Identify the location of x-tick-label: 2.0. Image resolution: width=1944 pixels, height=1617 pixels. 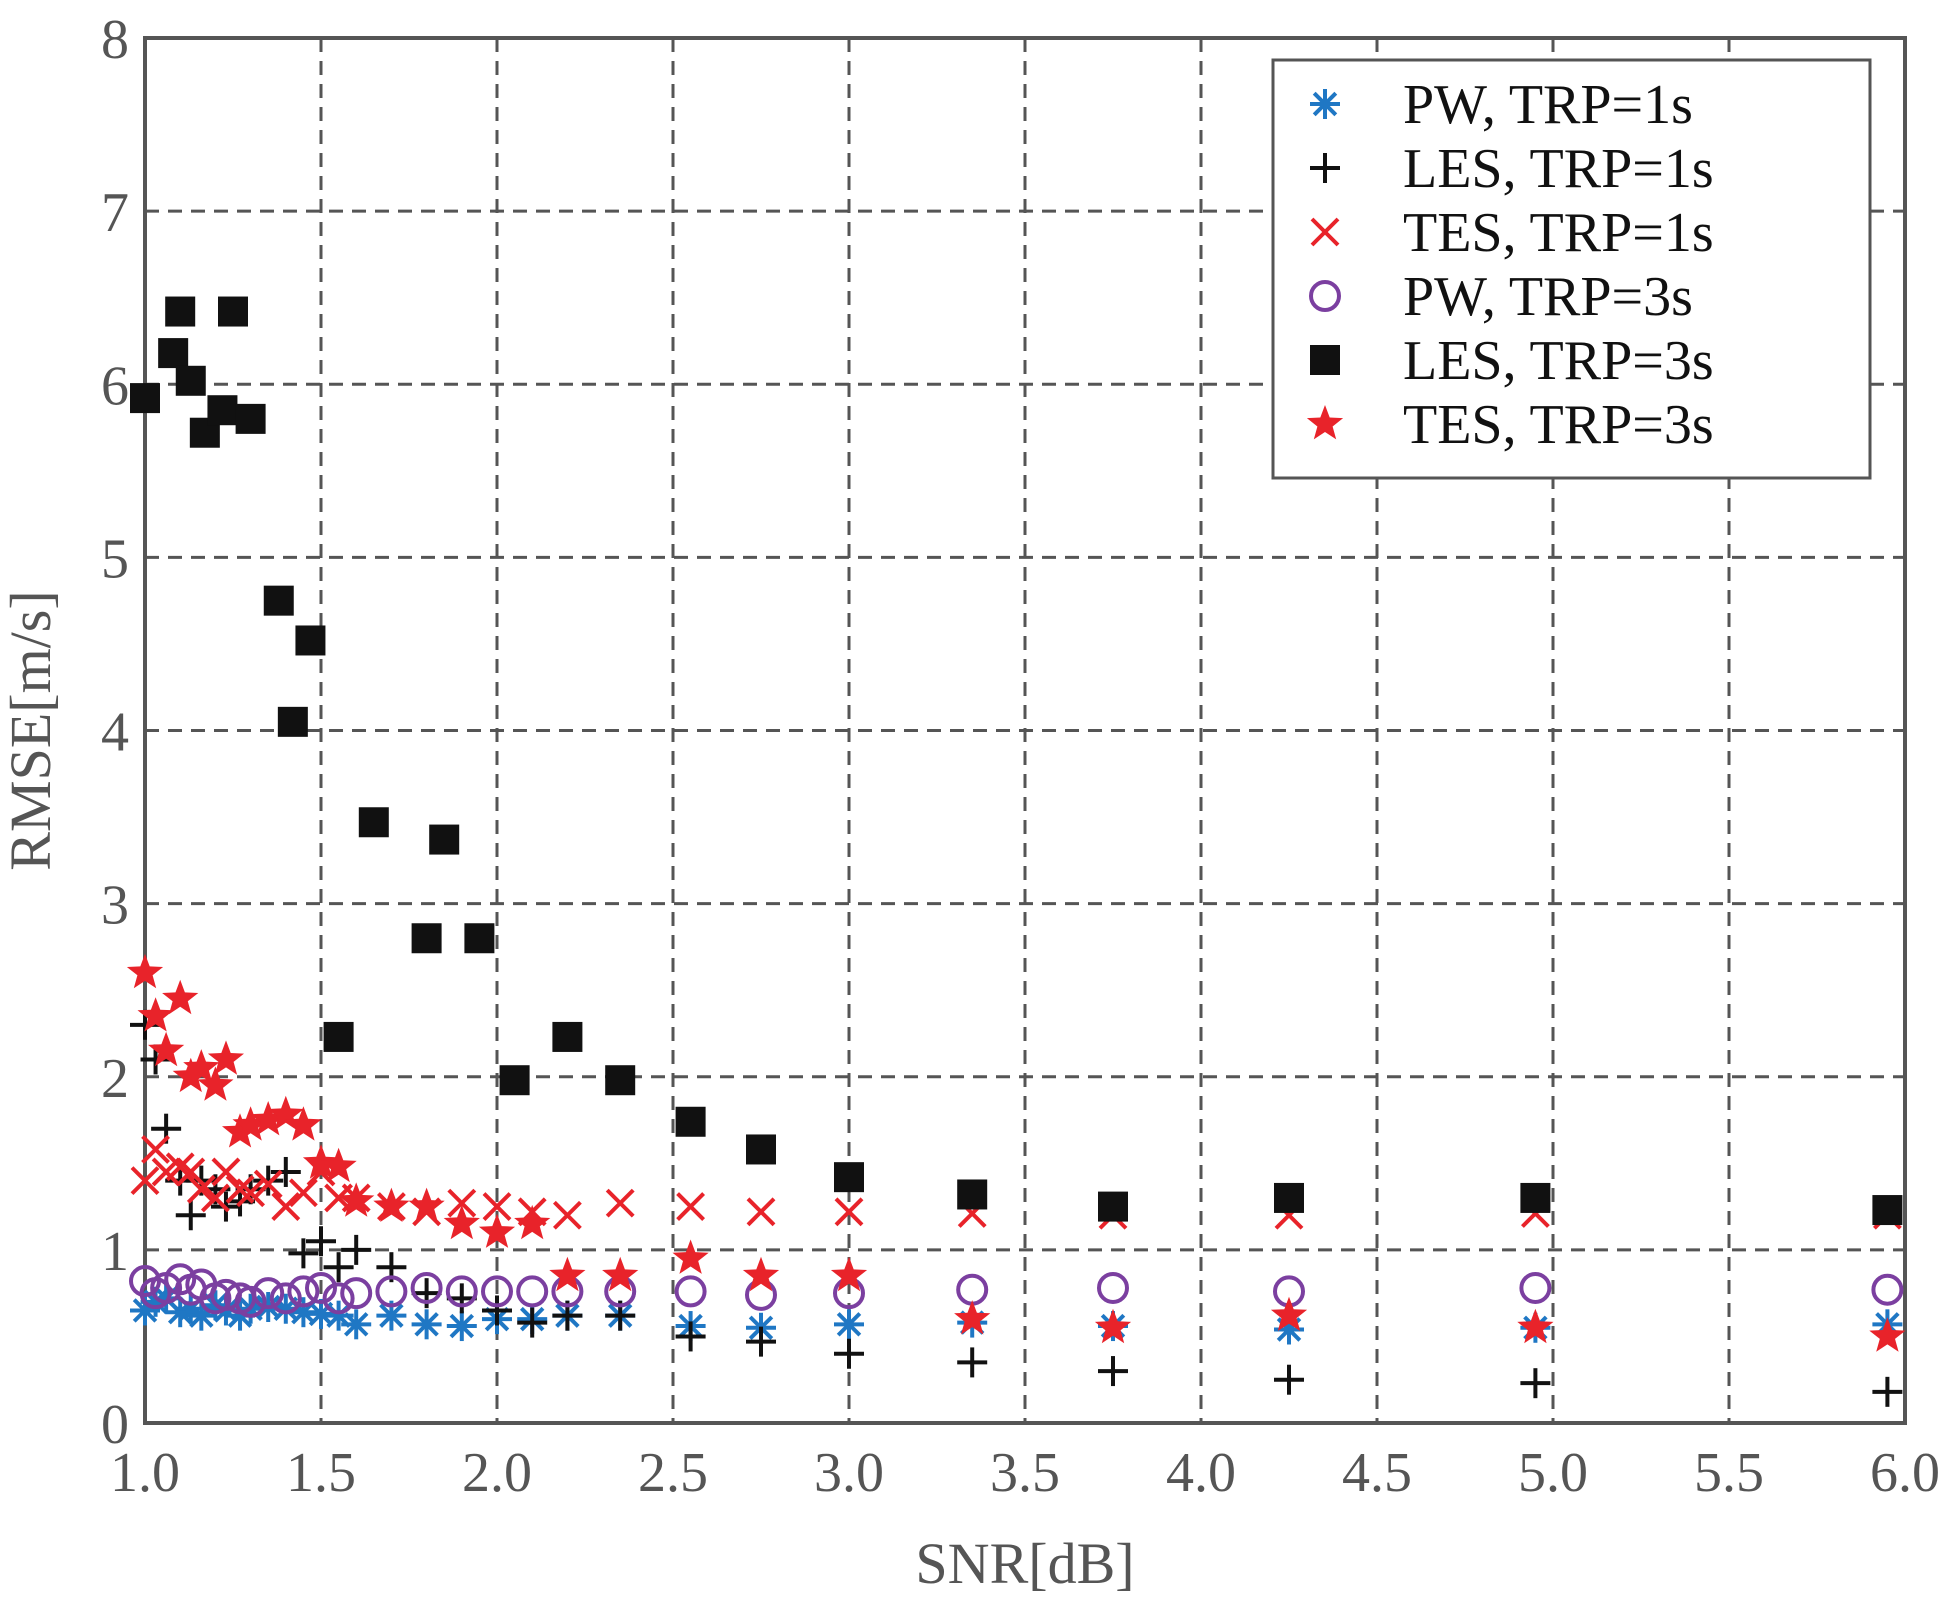
(497, 1473).